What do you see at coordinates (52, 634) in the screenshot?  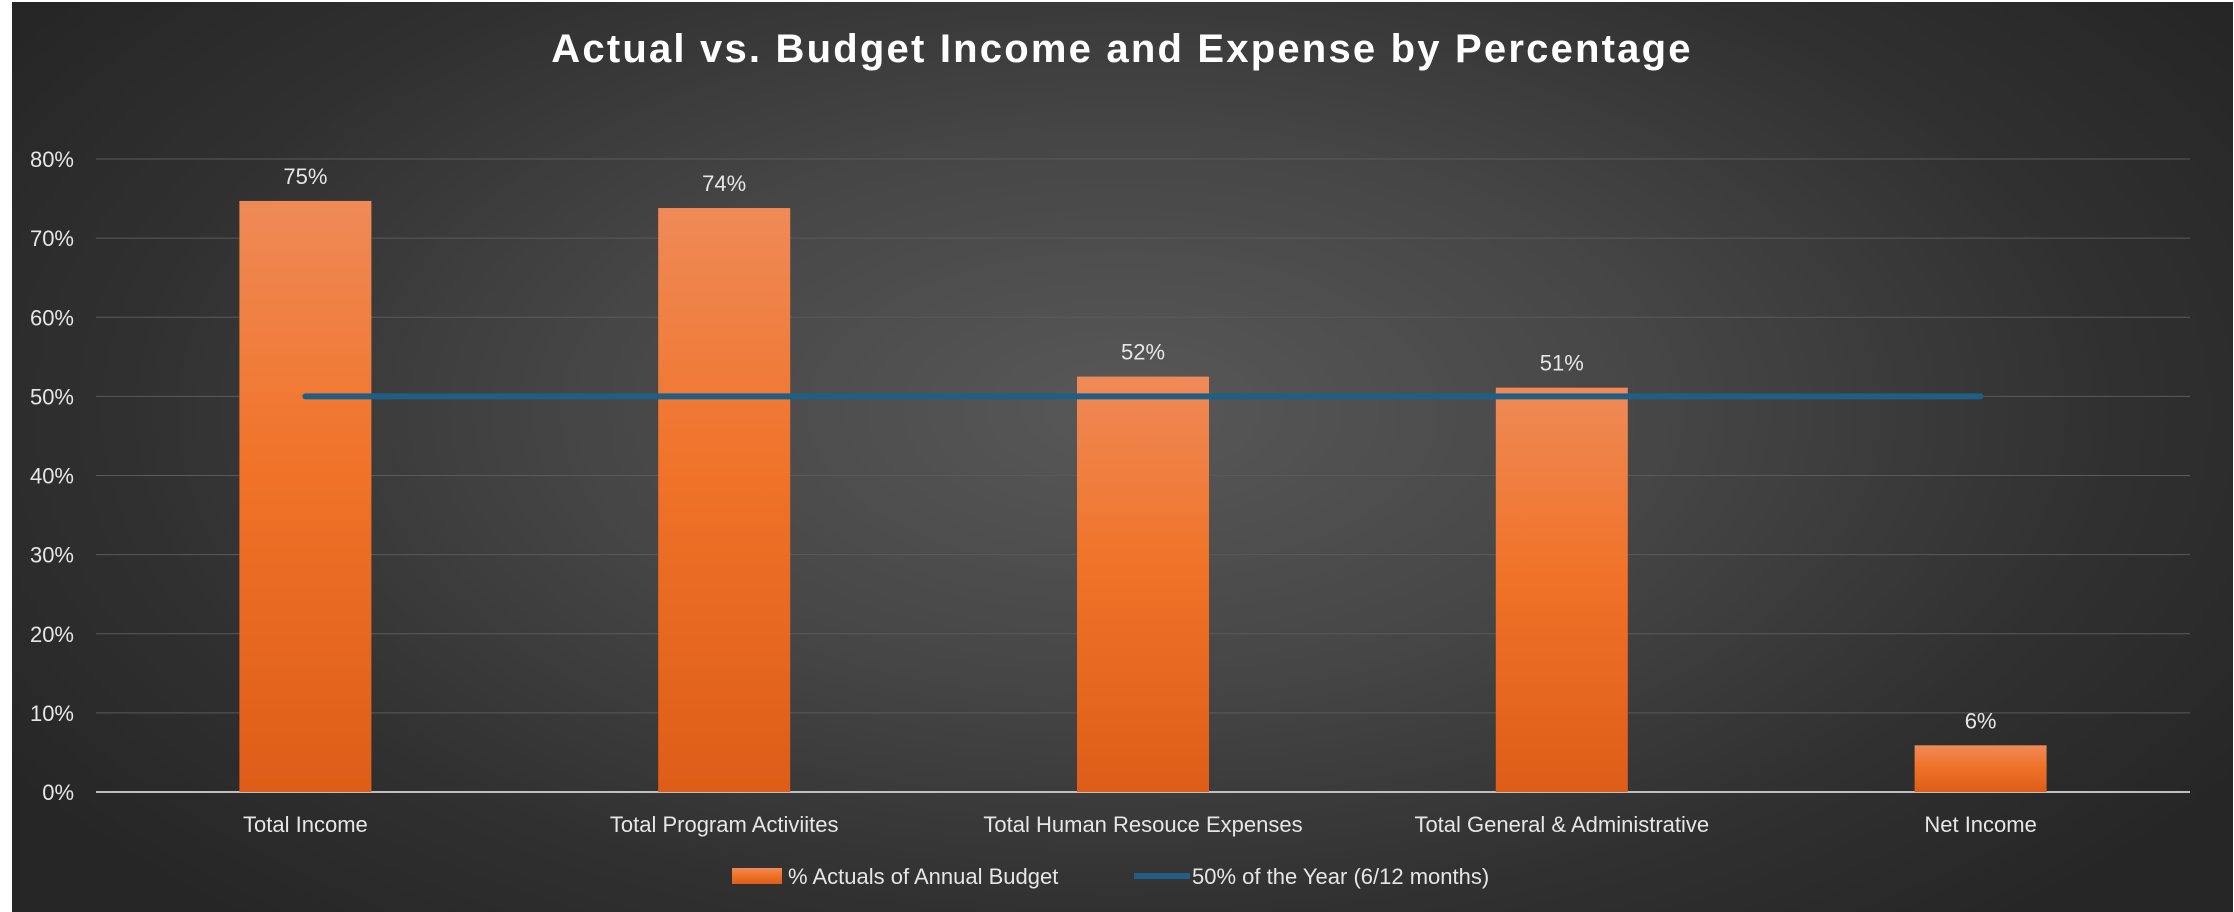 I see `y-tick-label: 20%` at bounding box center [52, 634].